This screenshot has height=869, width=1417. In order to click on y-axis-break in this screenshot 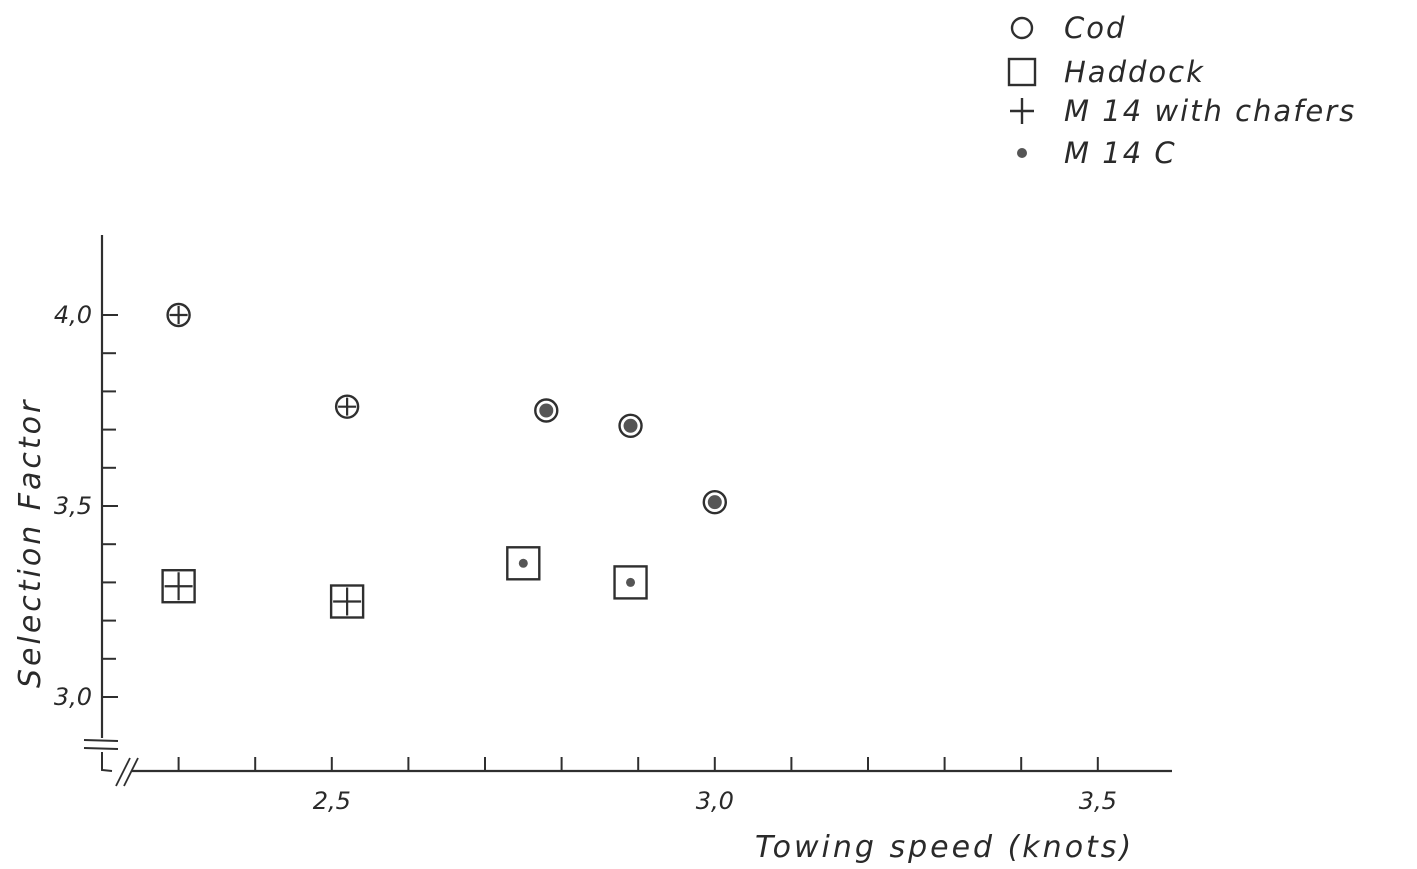, I will do `click(101, 744)`.